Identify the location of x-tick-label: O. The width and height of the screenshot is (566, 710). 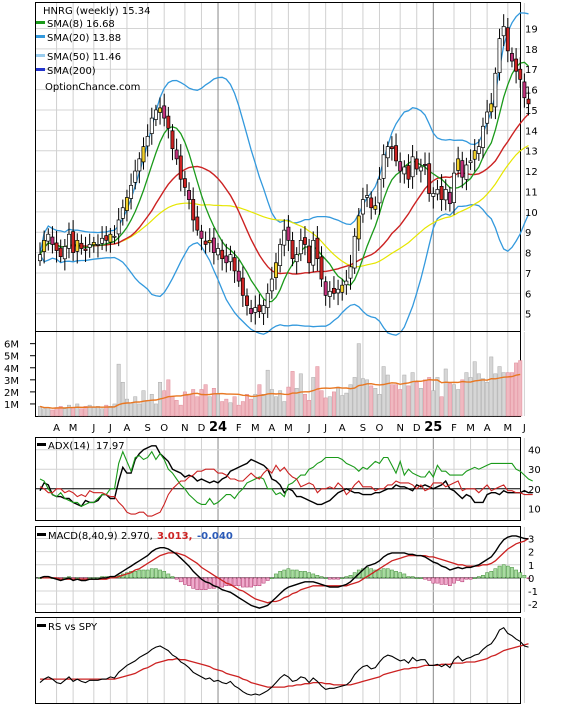
(164, 428).